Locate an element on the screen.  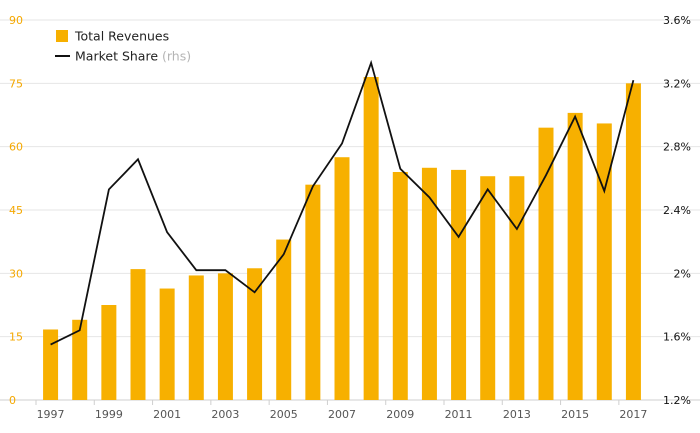
bar-2013 is located at coordinates (517, 288).